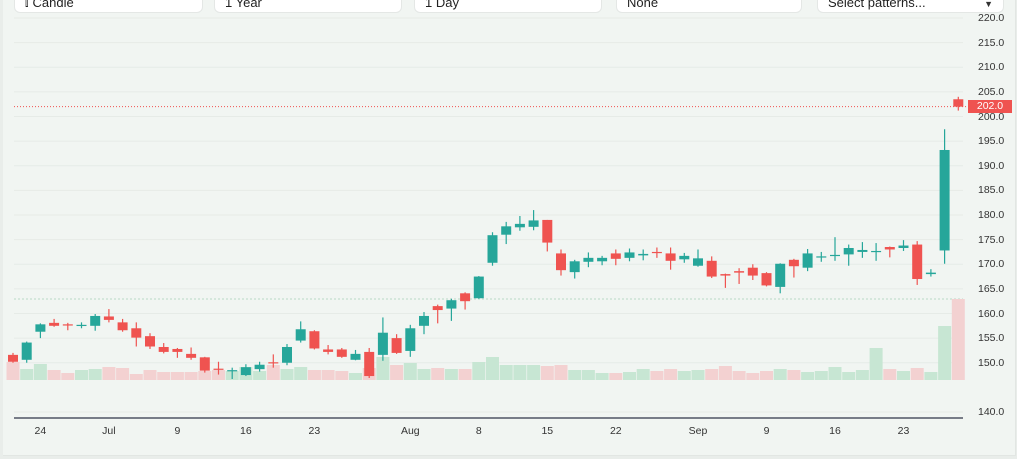 This screenshot has height=459, width=1017. What do you see at coordinates (709, 6) in the screenshot?
I see `indicator-select: None` at bounding box center [709, 6].